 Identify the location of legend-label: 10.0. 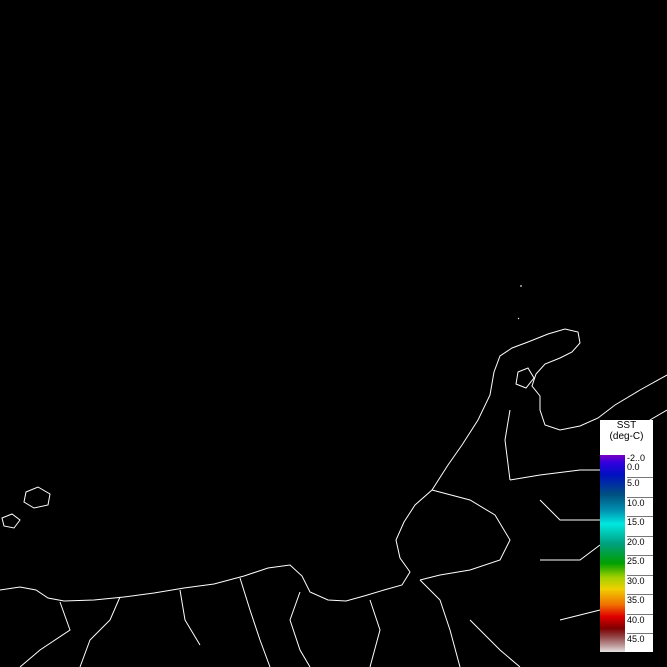
(640, 502).